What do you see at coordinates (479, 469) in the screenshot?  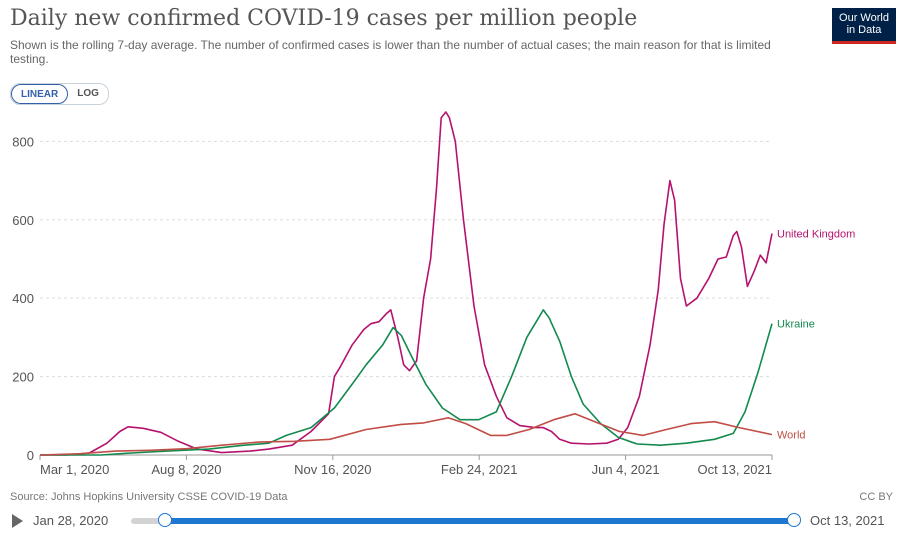 I see `x-tick-label: Feb 24, 2021` at bounding box center [479, 469].